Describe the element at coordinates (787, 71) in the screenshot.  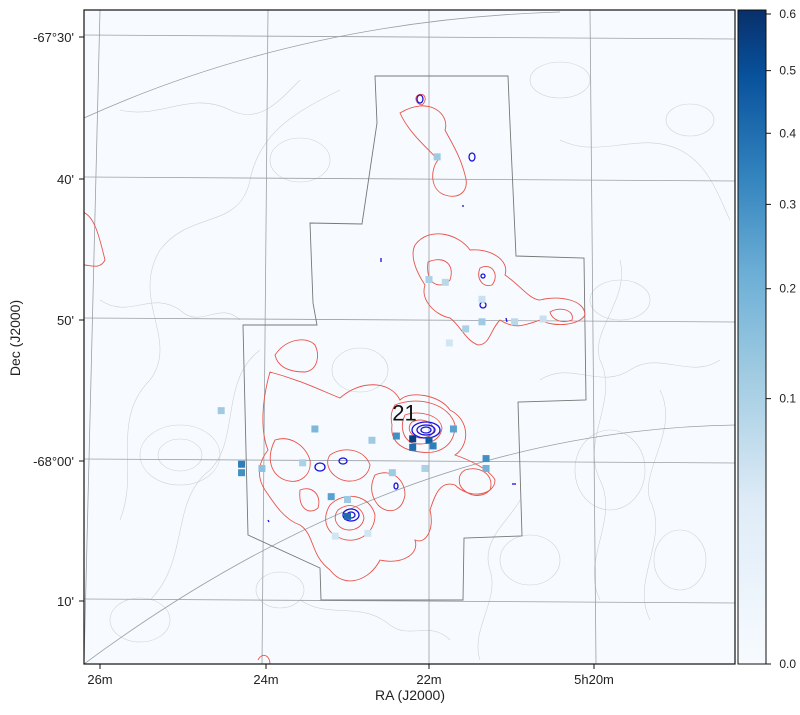
I see `colorbar-tick-label: 0.5` at that location.